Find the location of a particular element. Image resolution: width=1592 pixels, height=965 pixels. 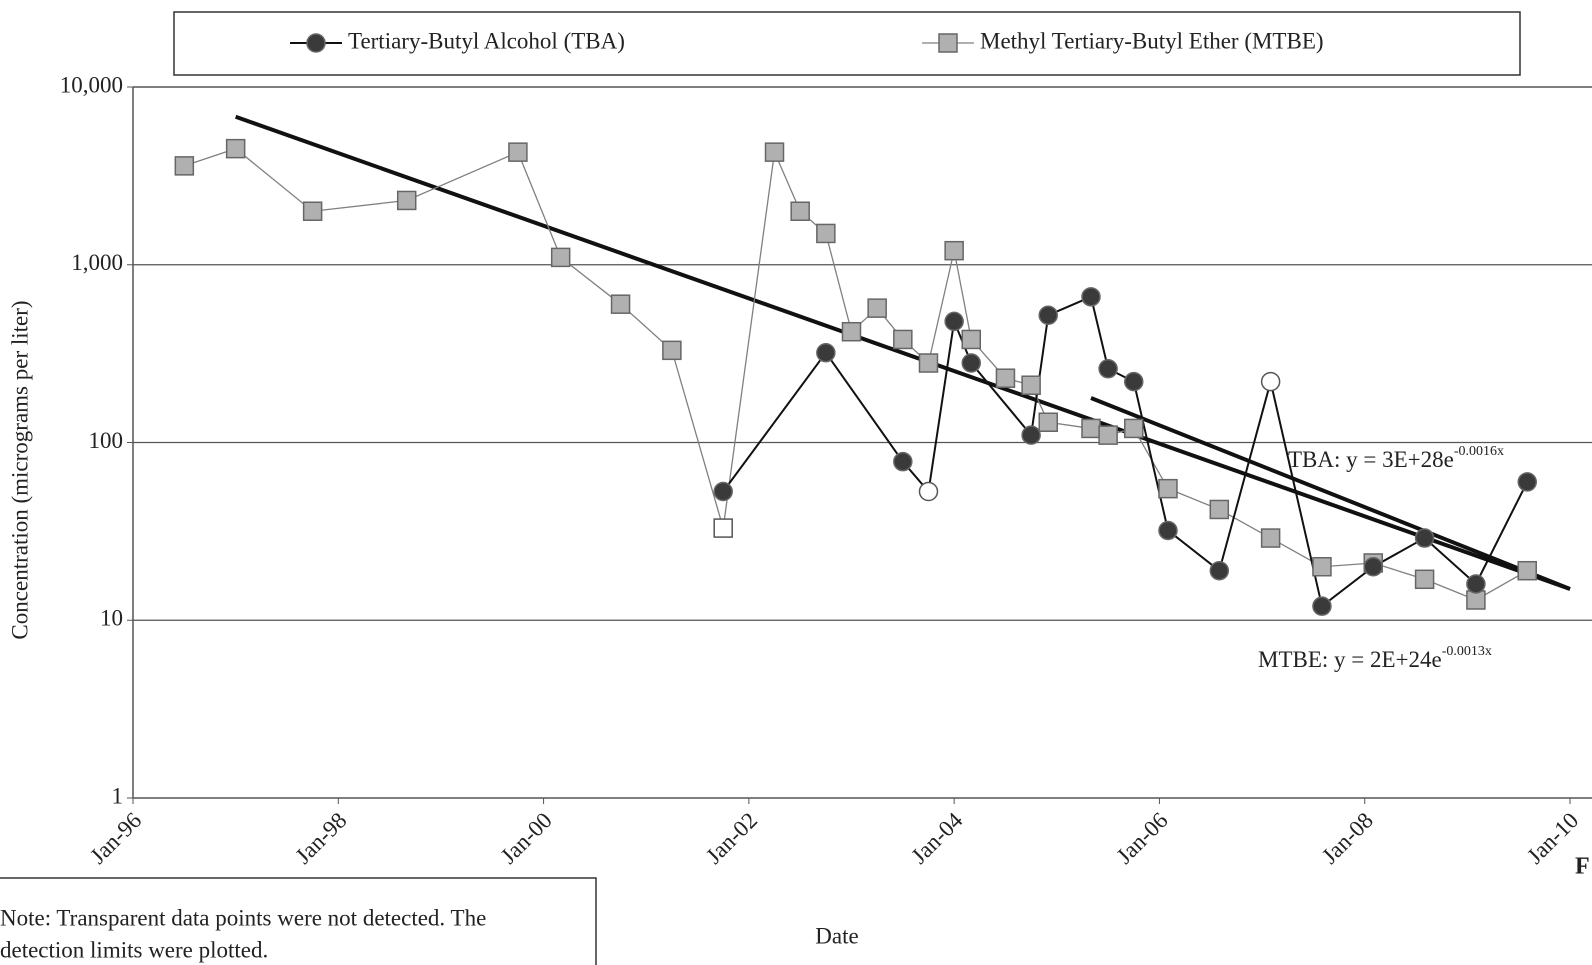

x-tick-label: Jan-08 is located at coordinates (1347, 838).